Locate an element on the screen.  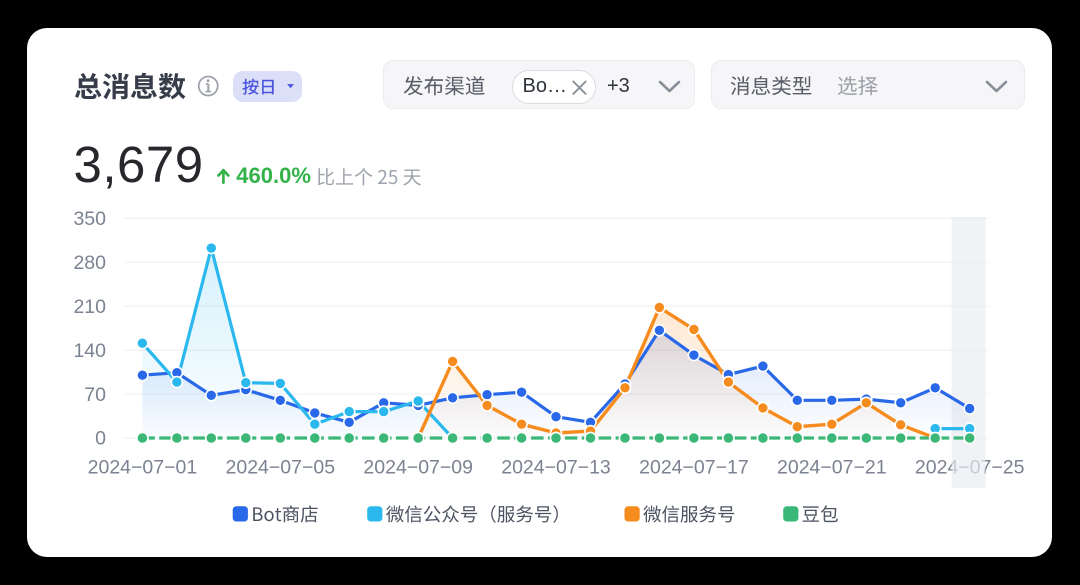
svg-text: 0 is located at coordinates (100, 439).